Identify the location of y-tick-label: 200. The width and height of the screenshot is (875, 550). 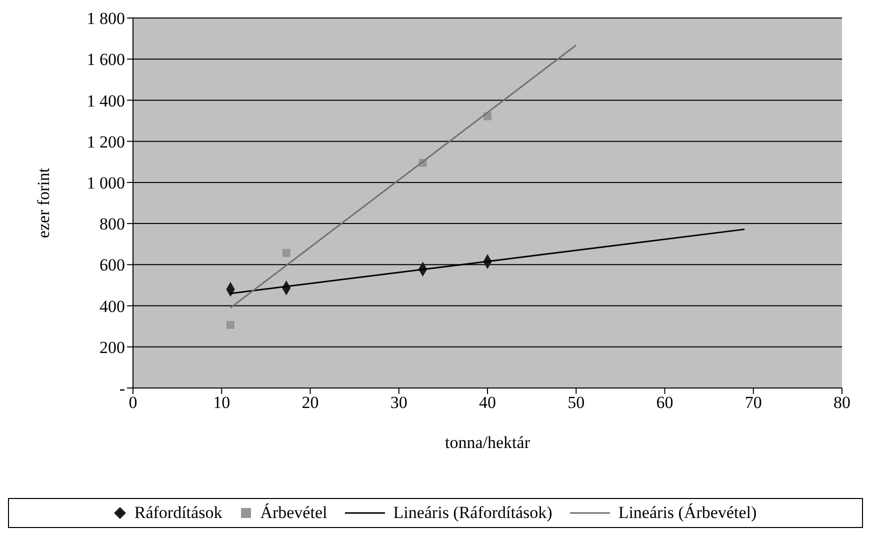
(112, 347).